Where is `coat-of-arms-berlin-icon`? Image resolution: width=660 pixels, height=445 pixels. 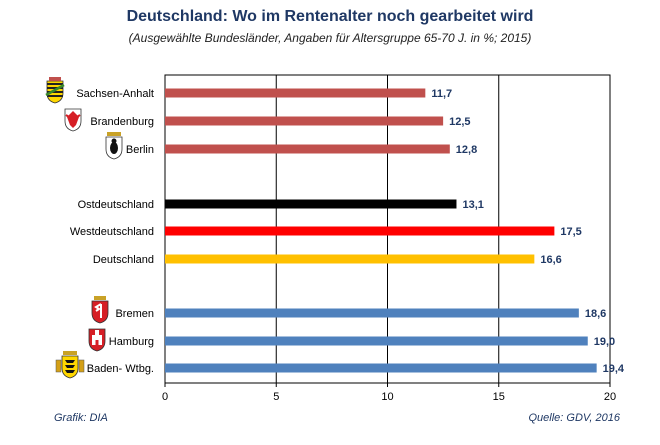 coat-of-arms-berlin-icon is located at coordinates (114, 146).